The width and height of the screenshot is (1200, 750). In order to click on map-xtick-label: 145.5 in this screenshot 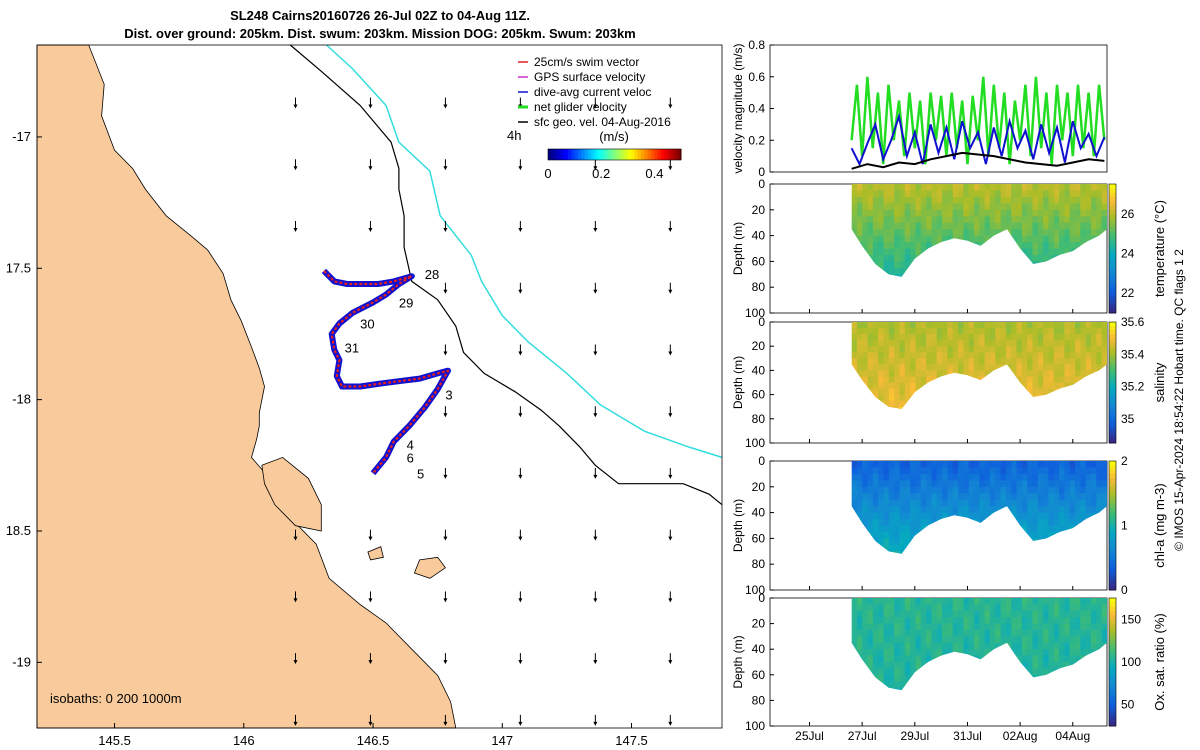, I will do `click(114, 740)`.